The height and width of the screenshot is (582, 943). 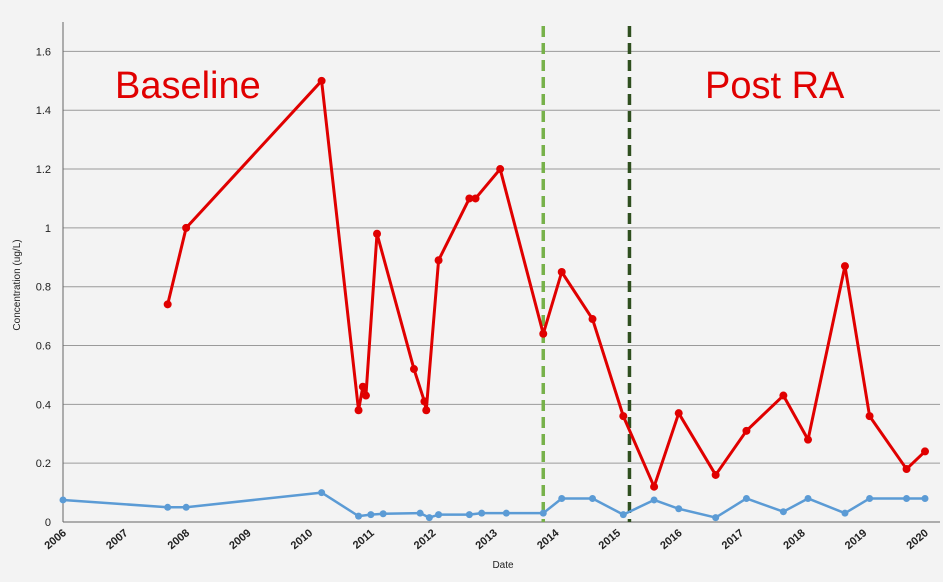 What do you see at coordinates (43, 405) in the screenshot?
I see `y-tick-label: 0.4` at bounding box center [43, 405].